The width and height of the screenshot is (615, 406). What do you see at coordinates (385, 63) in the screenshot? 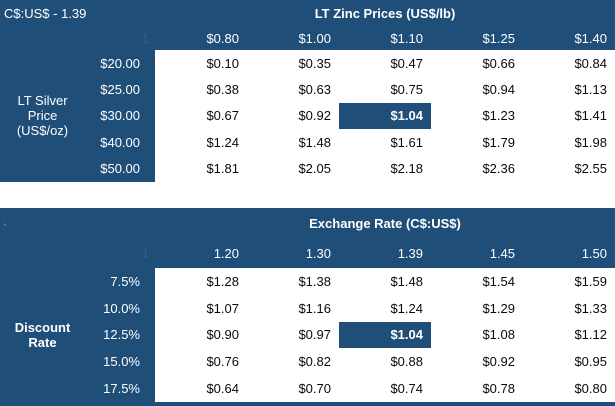
I see `table-cell: $0.47` at bounding box center [385, 63].